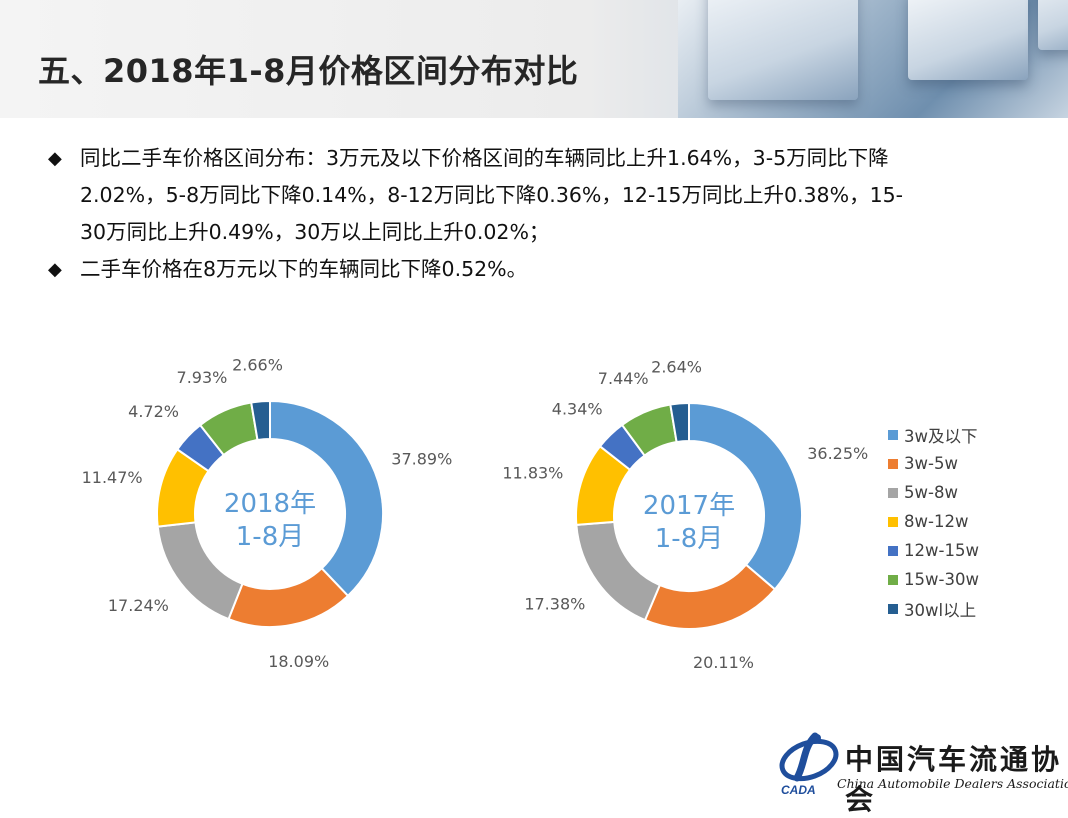 This screenshot has width=1068, height=818. What do you see at coordinates (538, 269) in the screenshot?
I see `bullet-item-2: ◆ 二手车价格在8万元以下的车辆同比下降0.52%。` at bounding box center [538, 269].